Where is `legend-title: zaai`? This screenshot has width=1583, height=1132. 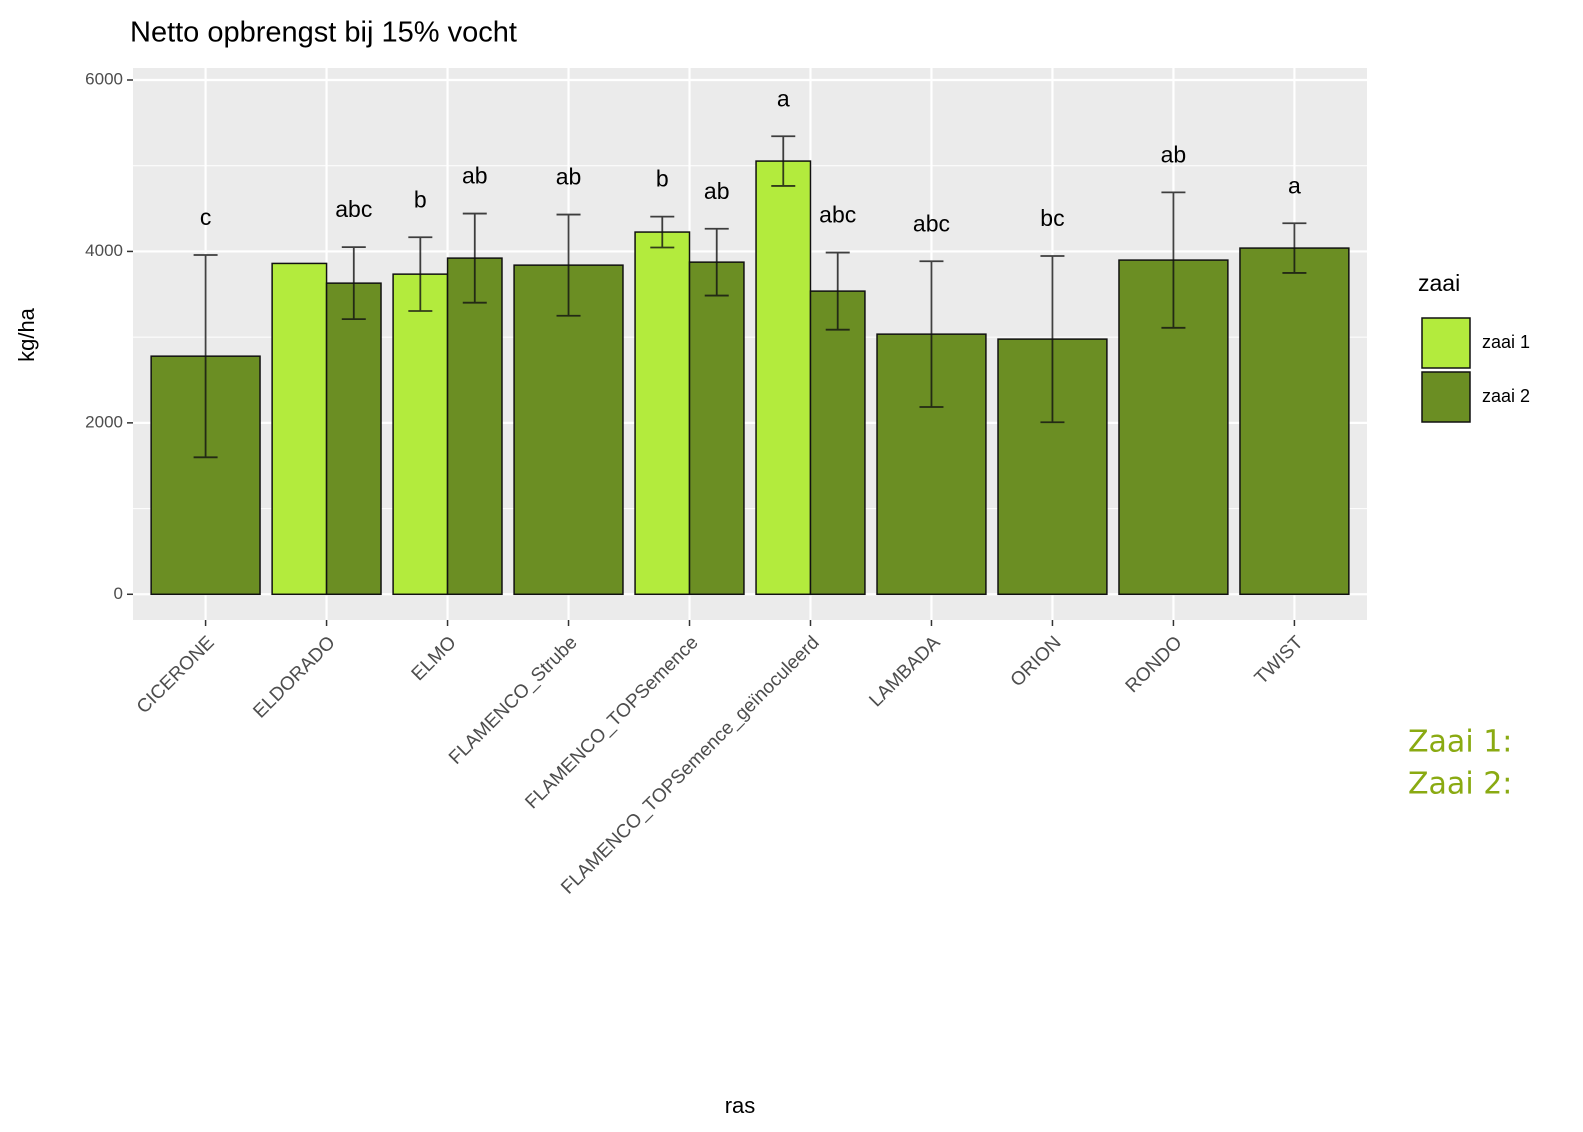 legend-title: zaai is located at coordinates (1439, 283).